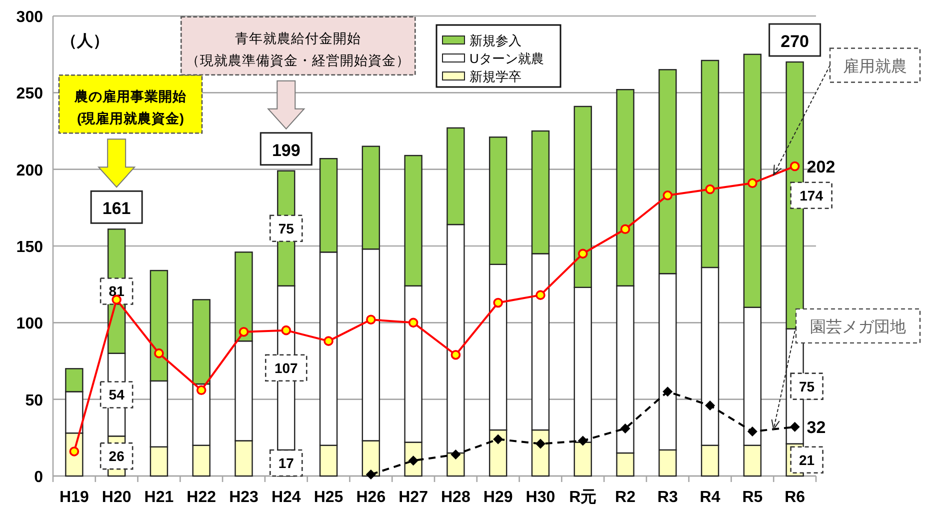 This screenshot has height=509, width=926. What do you see at coordinates (30, 94) in the screenshot?
I see `y-tick-label: 250` at bounding box center [30, 94].